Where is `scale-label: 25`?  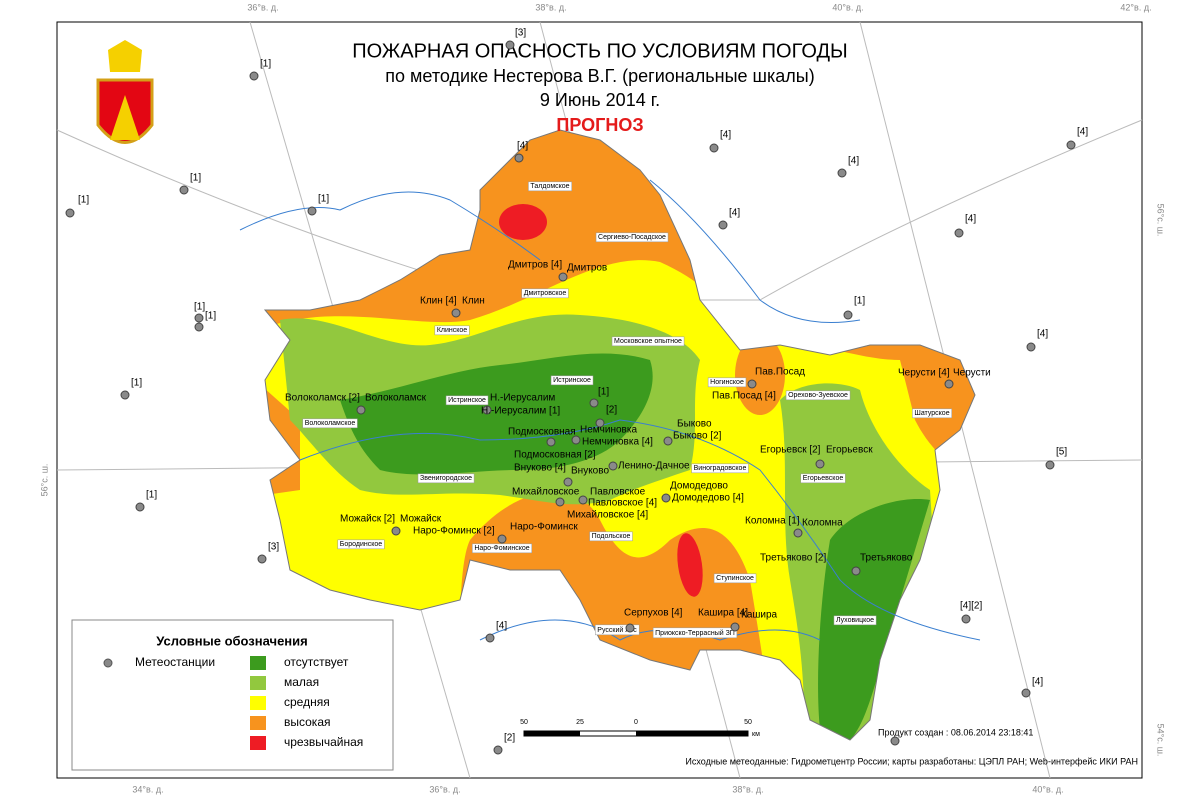
scale-label: 25 is located at coordinates (580, 722).